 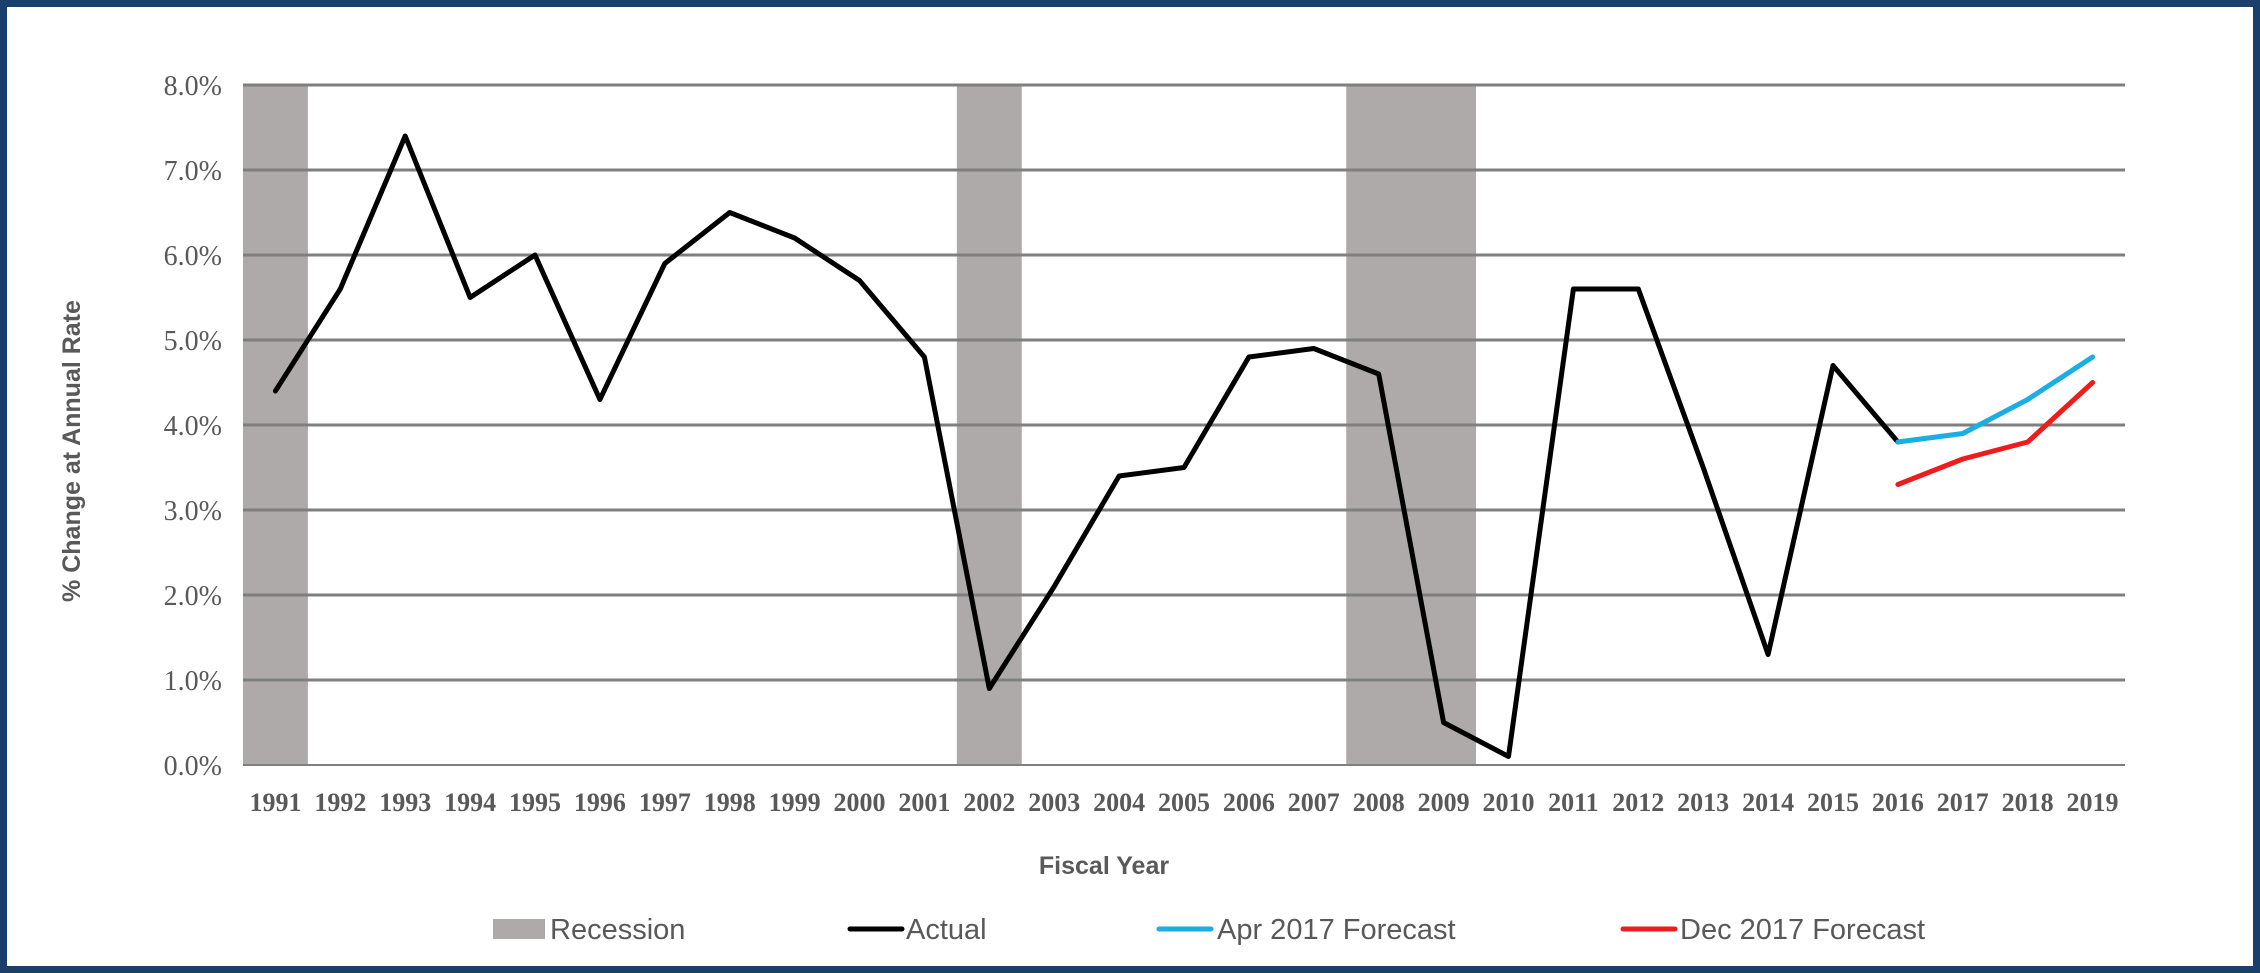 What do you see at coordinates (1573, 802) in the screenshot?
I see `x-tick-label: 2011` at bounding box center [1573, 802].